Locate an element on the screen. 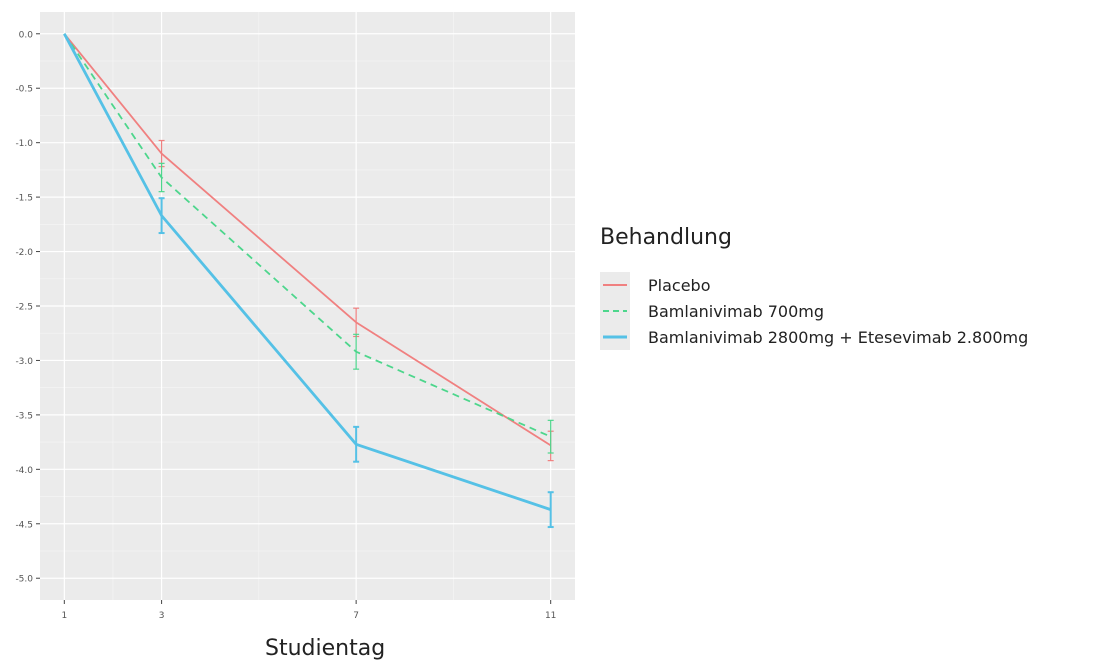 The width and height of the screenshot is (1105, 668). y-tick-label: -3.5 is located at coordinates (24, 416).